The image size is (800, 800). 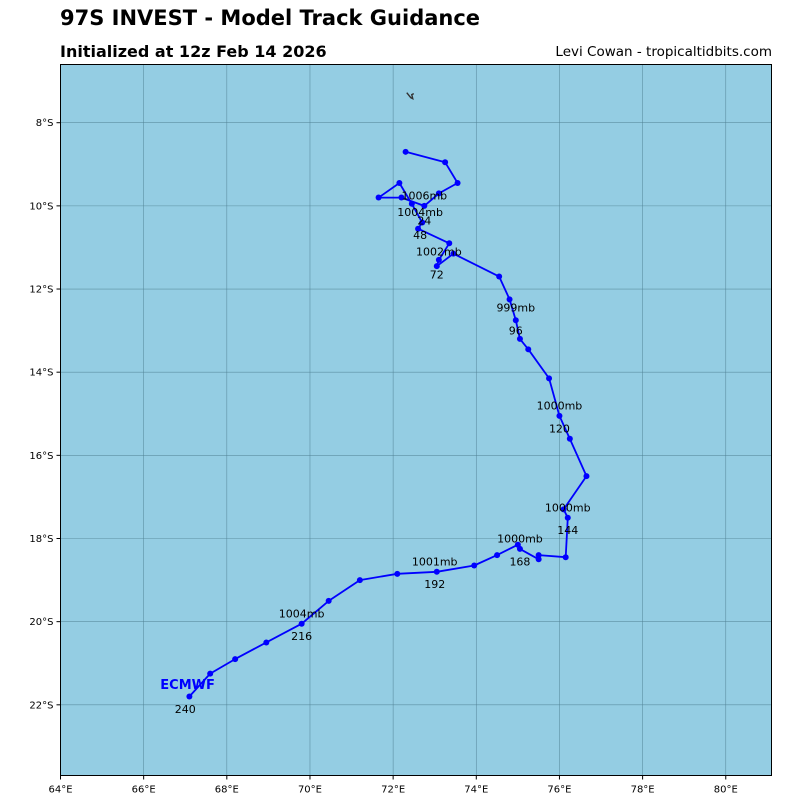 What do you see at coordinates (437, 274) in the screenshot?
I see `track-annotation: 72` at bounding box center [437, 274].